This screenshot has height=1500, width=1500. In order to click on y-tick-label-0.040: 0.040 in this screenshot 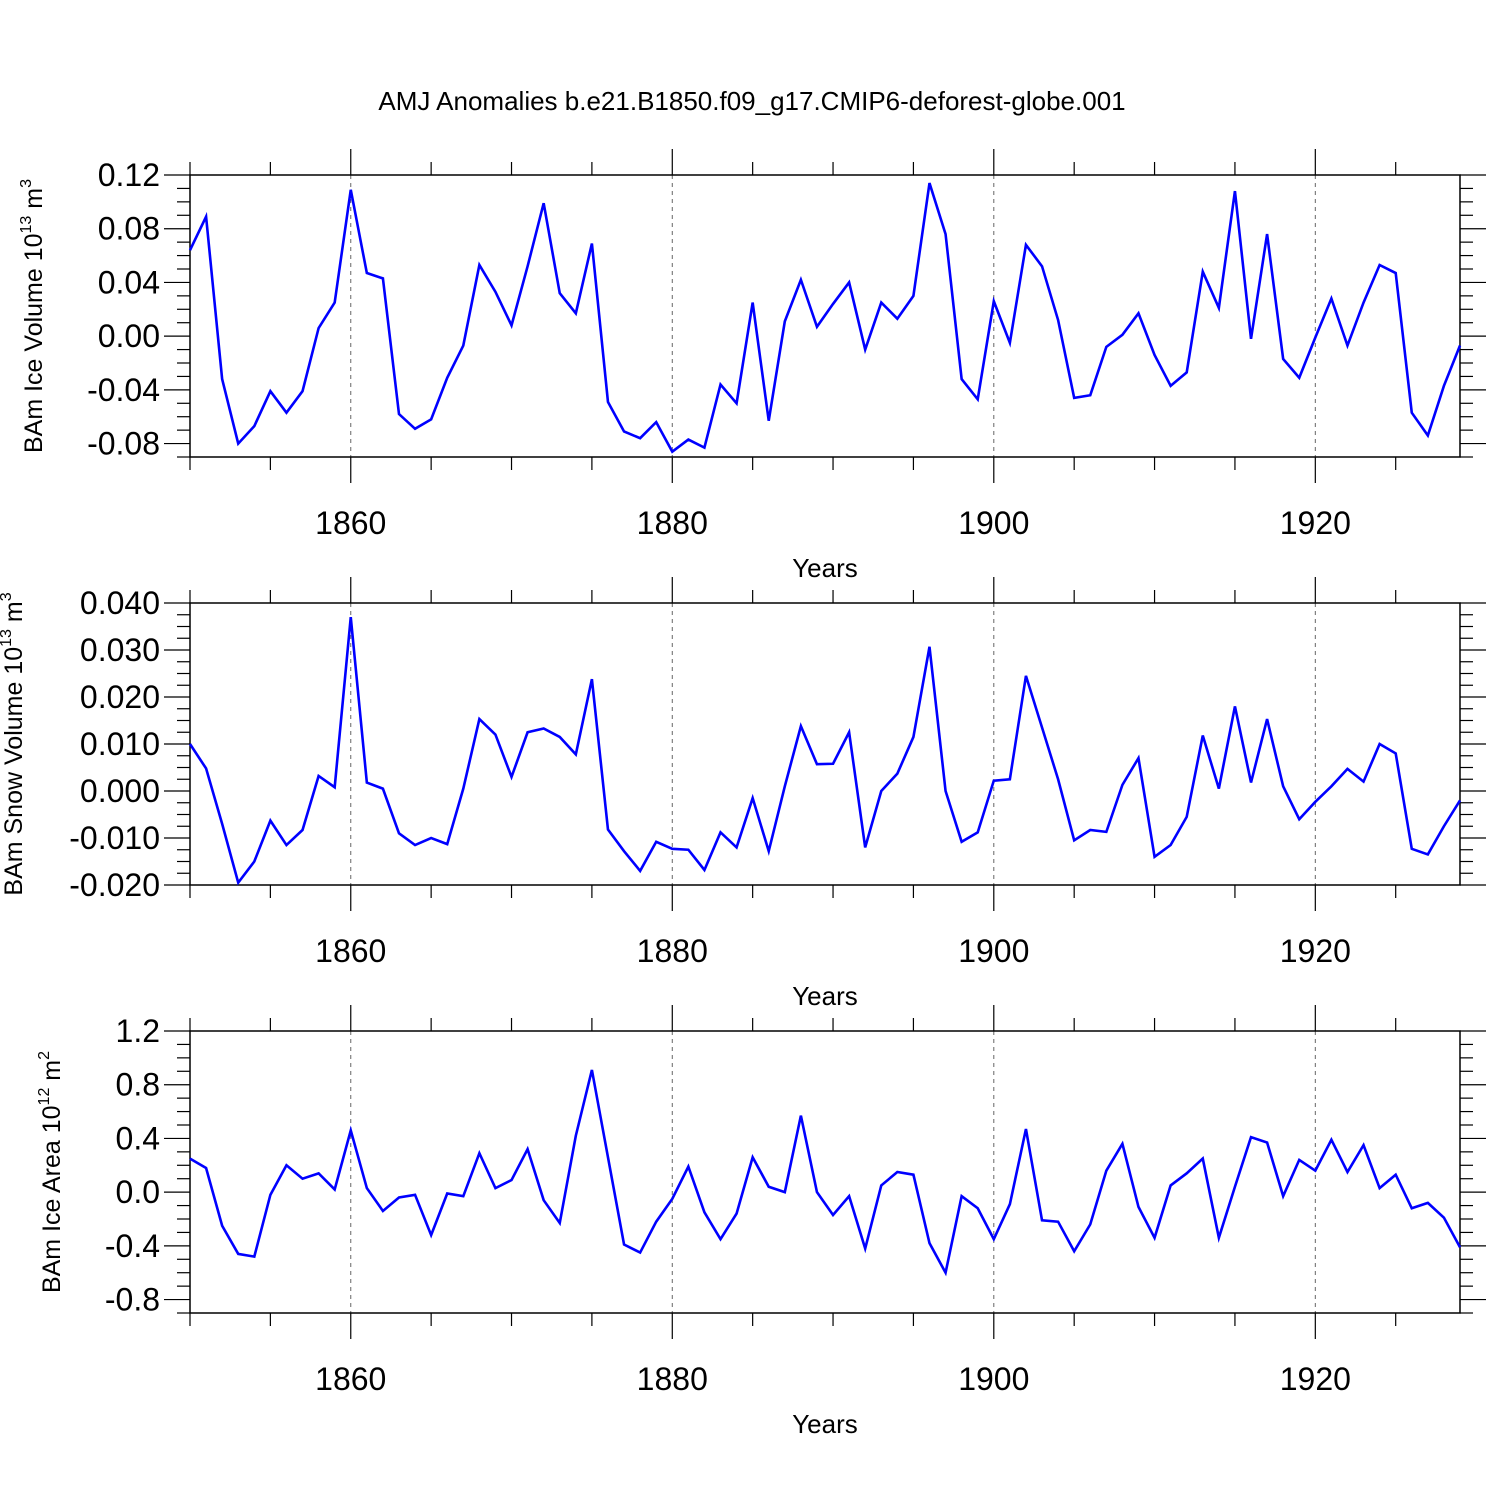, I will do `click(120, 603)`.